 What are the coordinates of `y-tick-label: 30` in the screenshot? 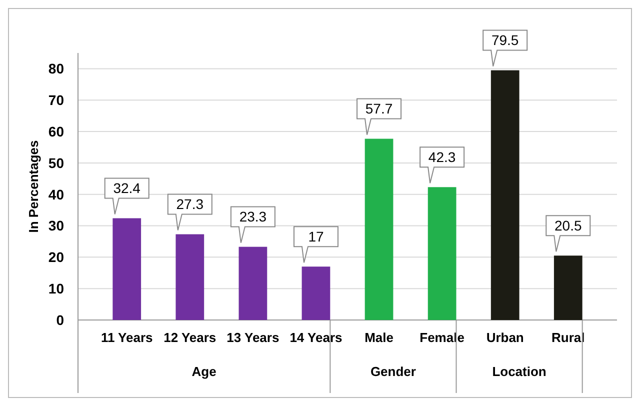 It's located at (56, 226).